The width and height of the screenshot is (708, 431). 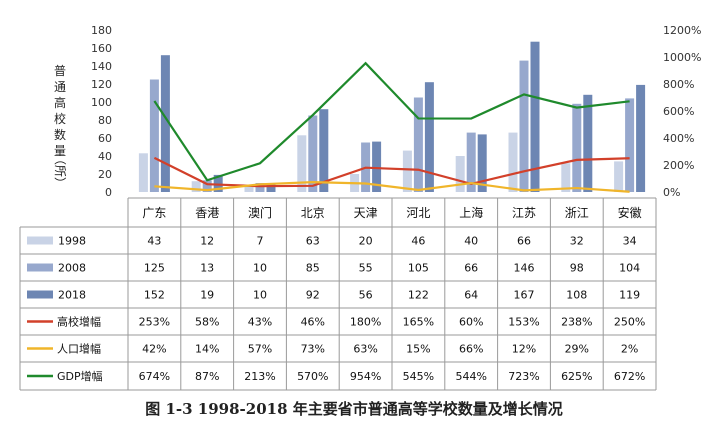 What do you see at coordinates (101, 84) in the screenshot?
I see `y-tick-label: 120` at bounding box center [101, 84].